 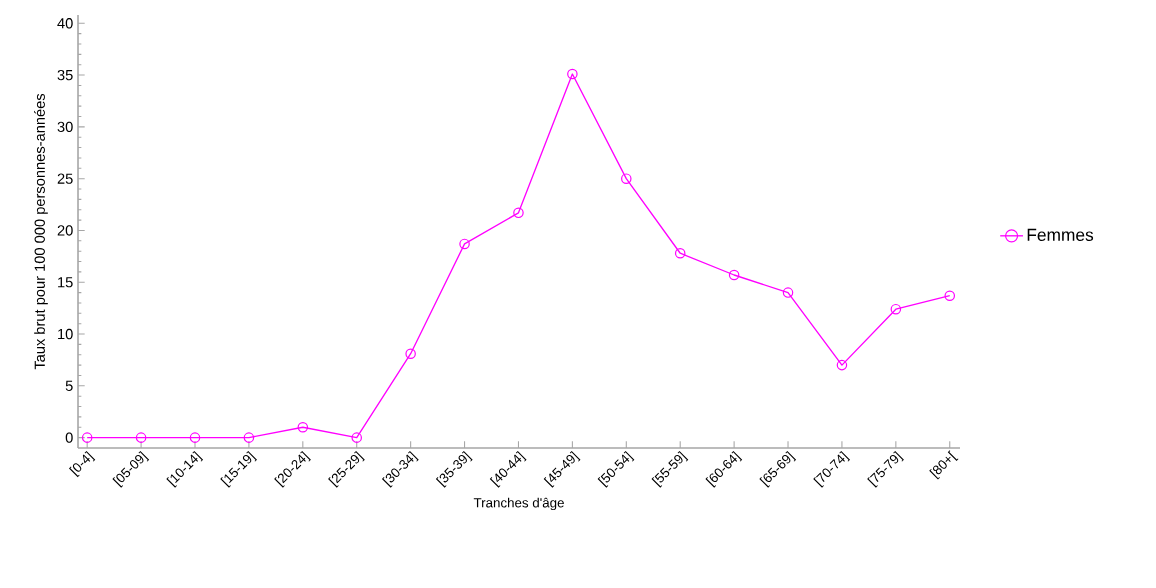 What do you see at coordinates (65, 127) in the screenshot?
I see `y-tick-label: 30` at bounding box center [65, 127].